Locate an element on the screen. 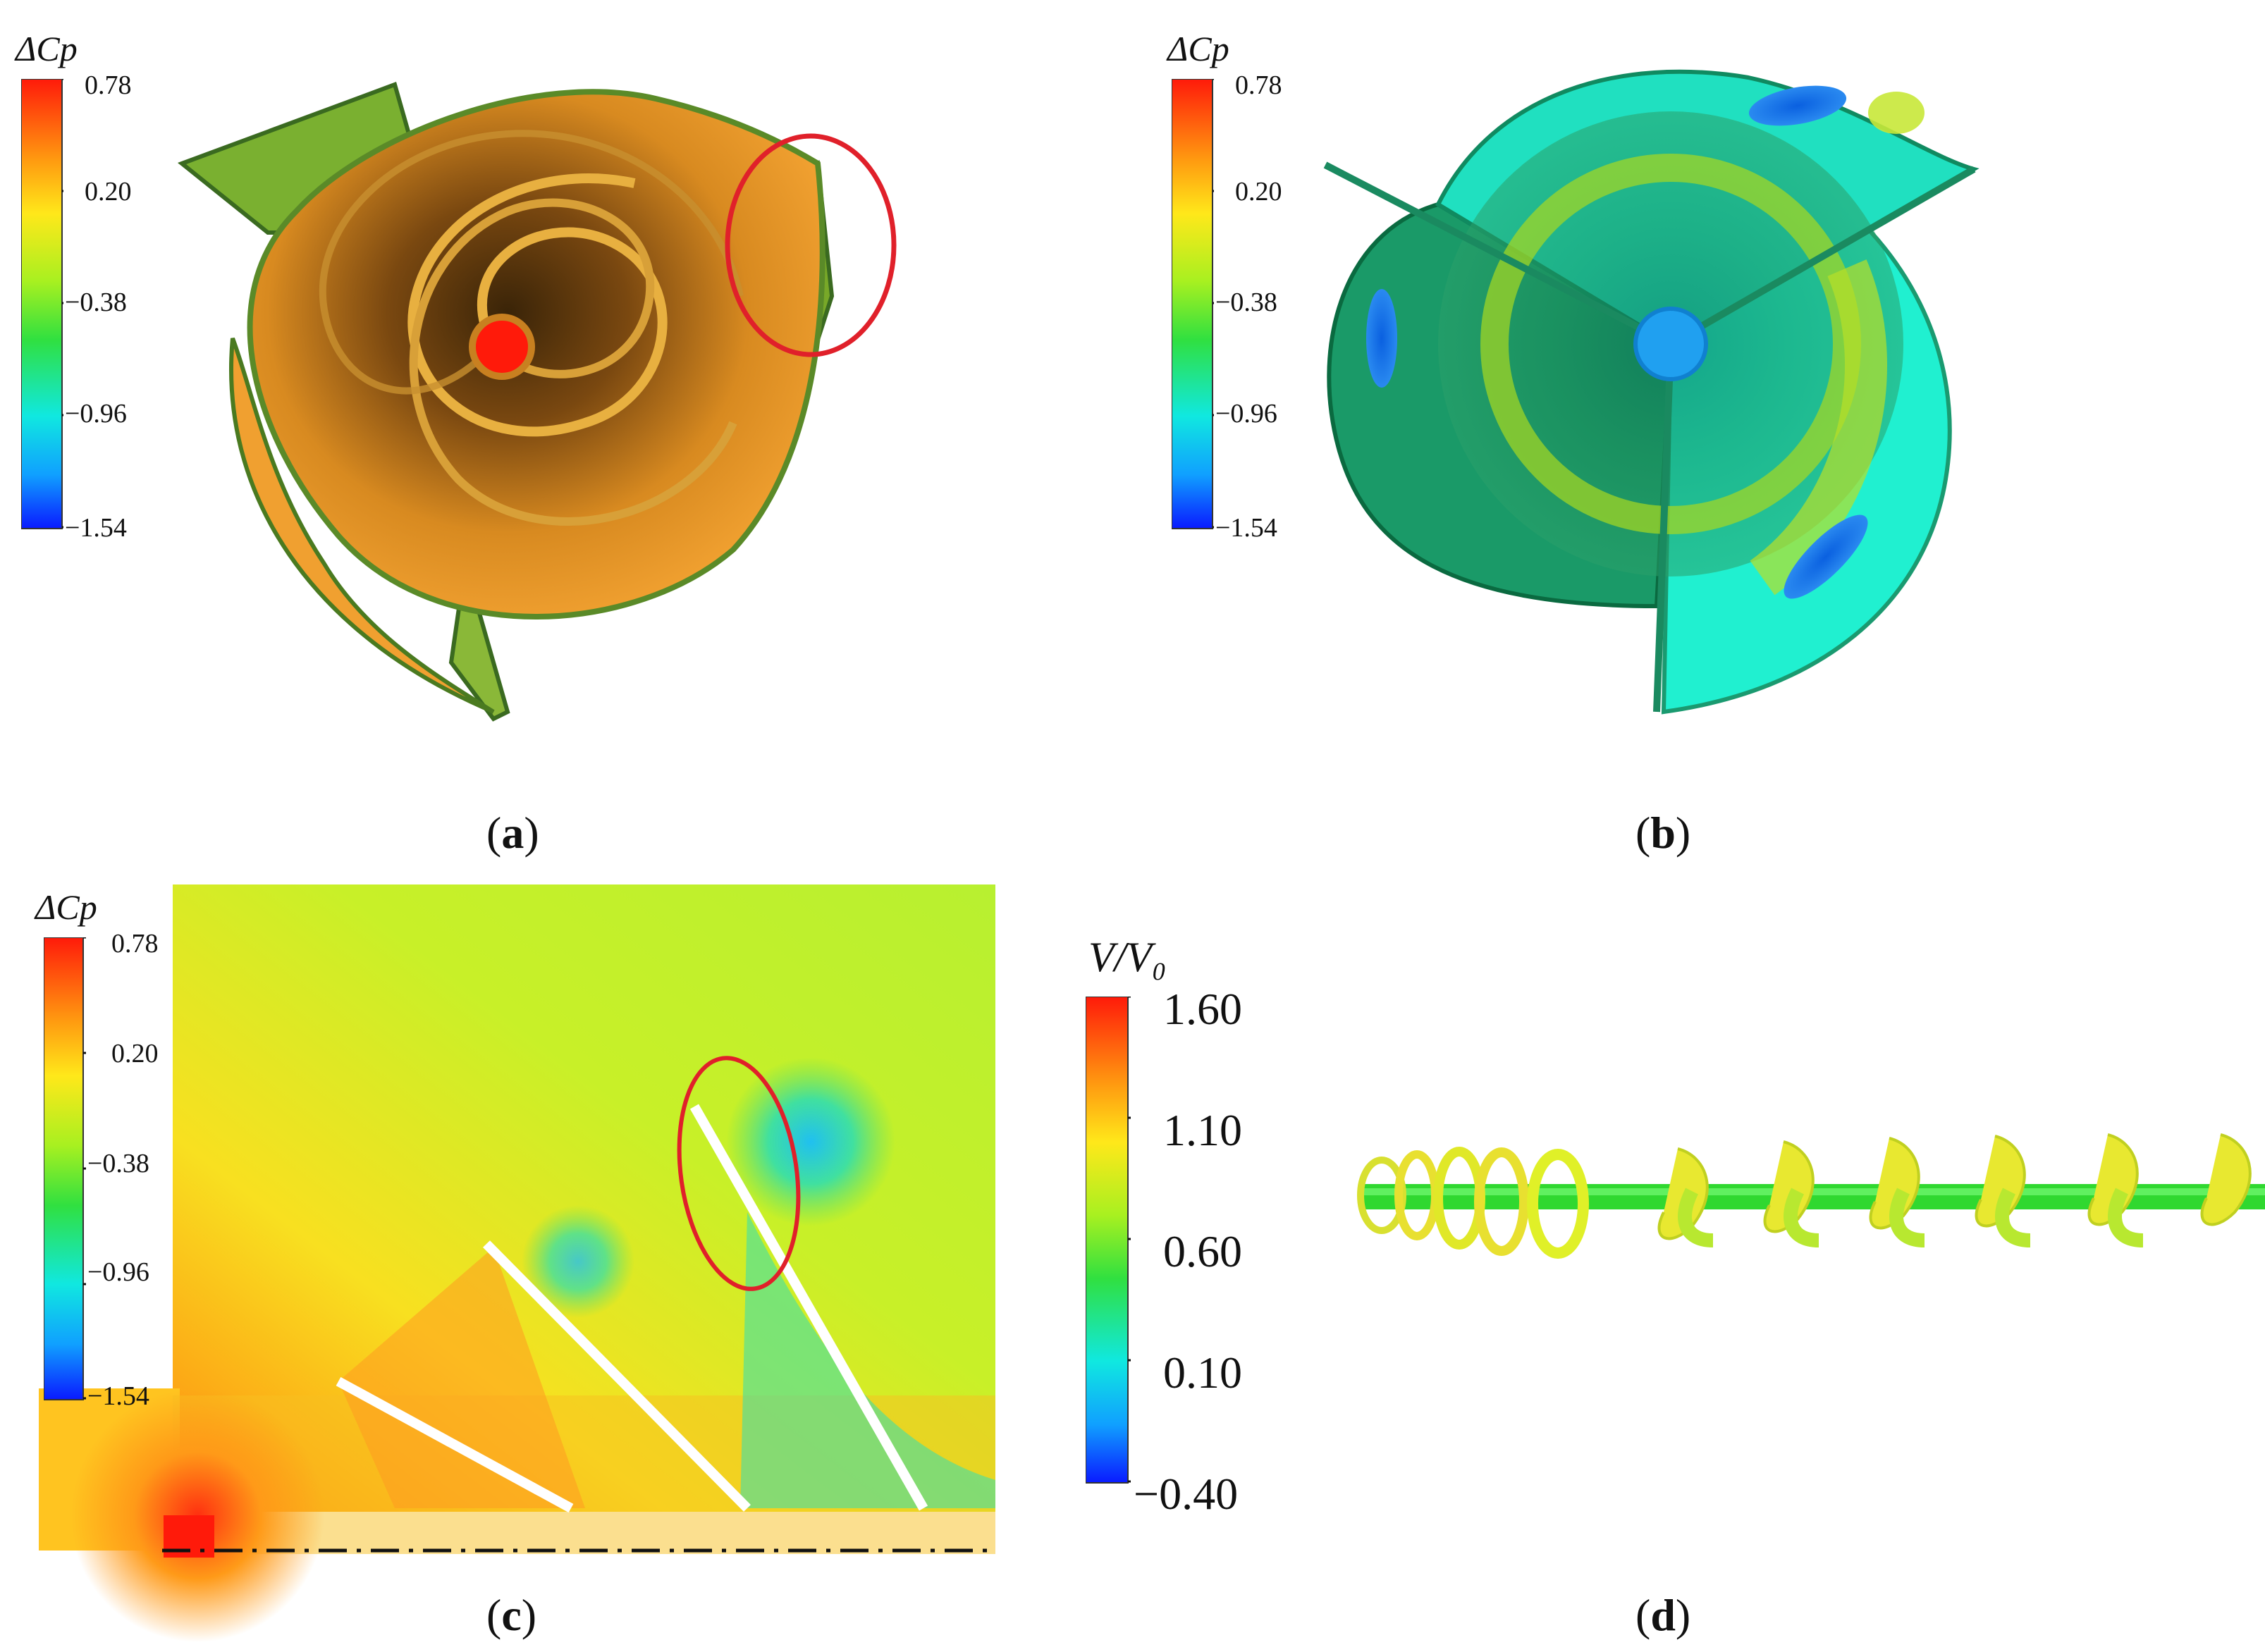 Image resolution: width=2265 pixels, height=1652 pixels. colorbar-a-tick: −1.54 is located at coordinates (96, 528).